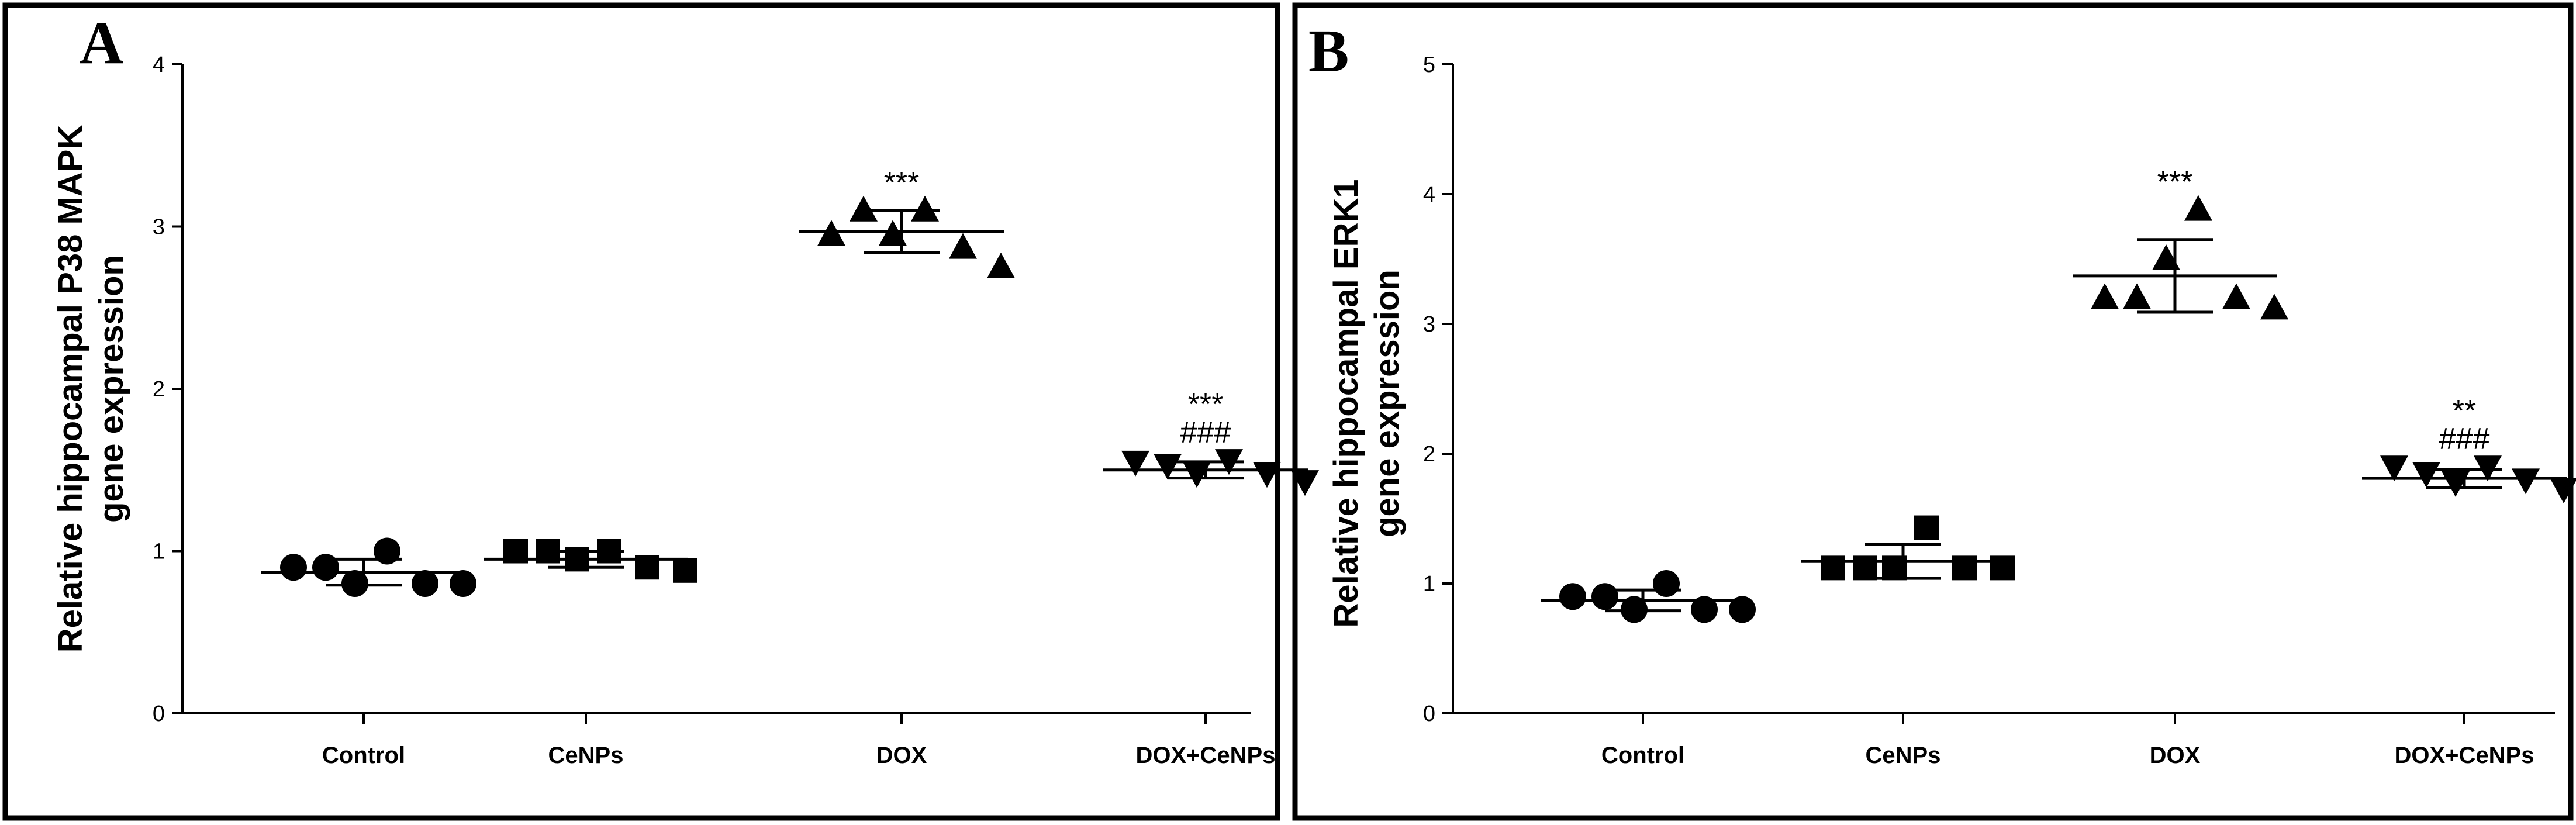 The width and height of the screenshot is (2576, 825). I want to click on y-axis-label: Relative hippocampal P38 MAPK, so click(70, 389).